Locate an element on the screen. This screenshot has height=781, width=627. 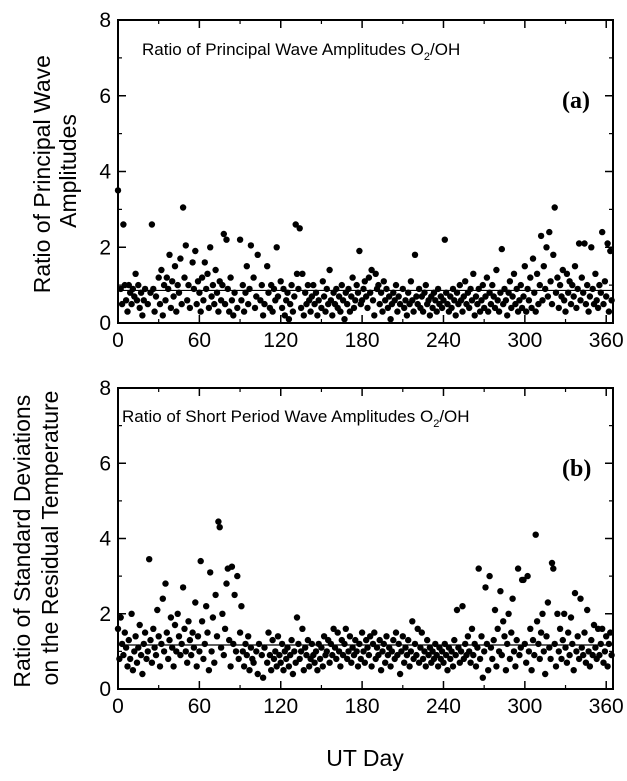
panel-a-x-tick-label: 180 is located at coordinates (362, 340).